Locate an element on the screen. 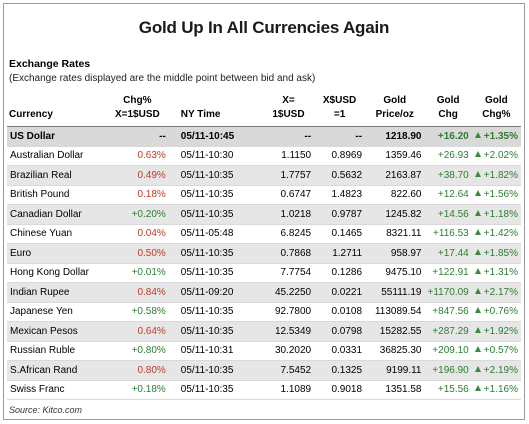 The height and width of the screenshot is (424, 529). cell-gold-chg-percent: +1.35% is located at coordinates (496, 136).